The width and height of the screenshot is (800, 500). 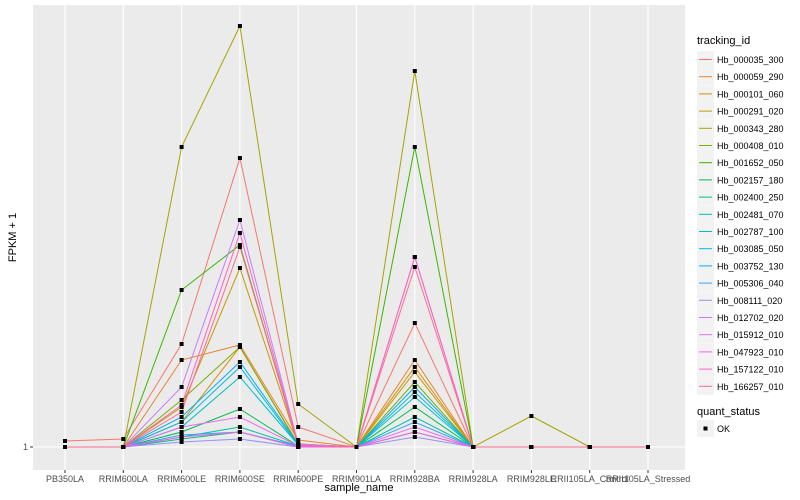 What do you see at coordinates (298, 479) in the screenshot?
I see `x-tick-label: RRIM600PE` at bounding box center [298, 479].